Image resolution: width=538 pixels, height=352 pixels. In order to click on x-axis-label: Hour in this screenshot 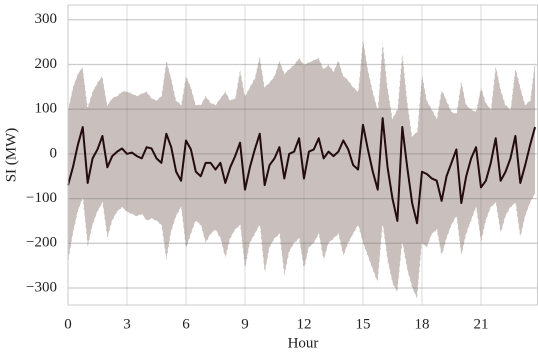, I will do `click(303, 343)`.